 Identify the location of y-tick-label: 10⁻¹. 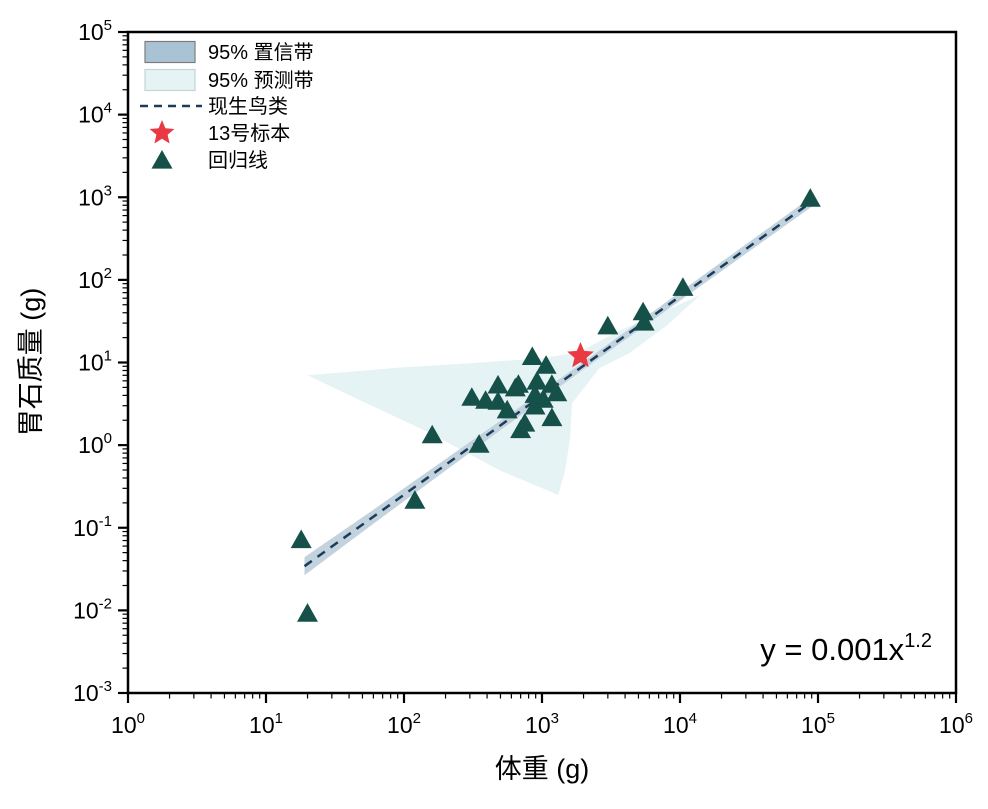
(92, 527).